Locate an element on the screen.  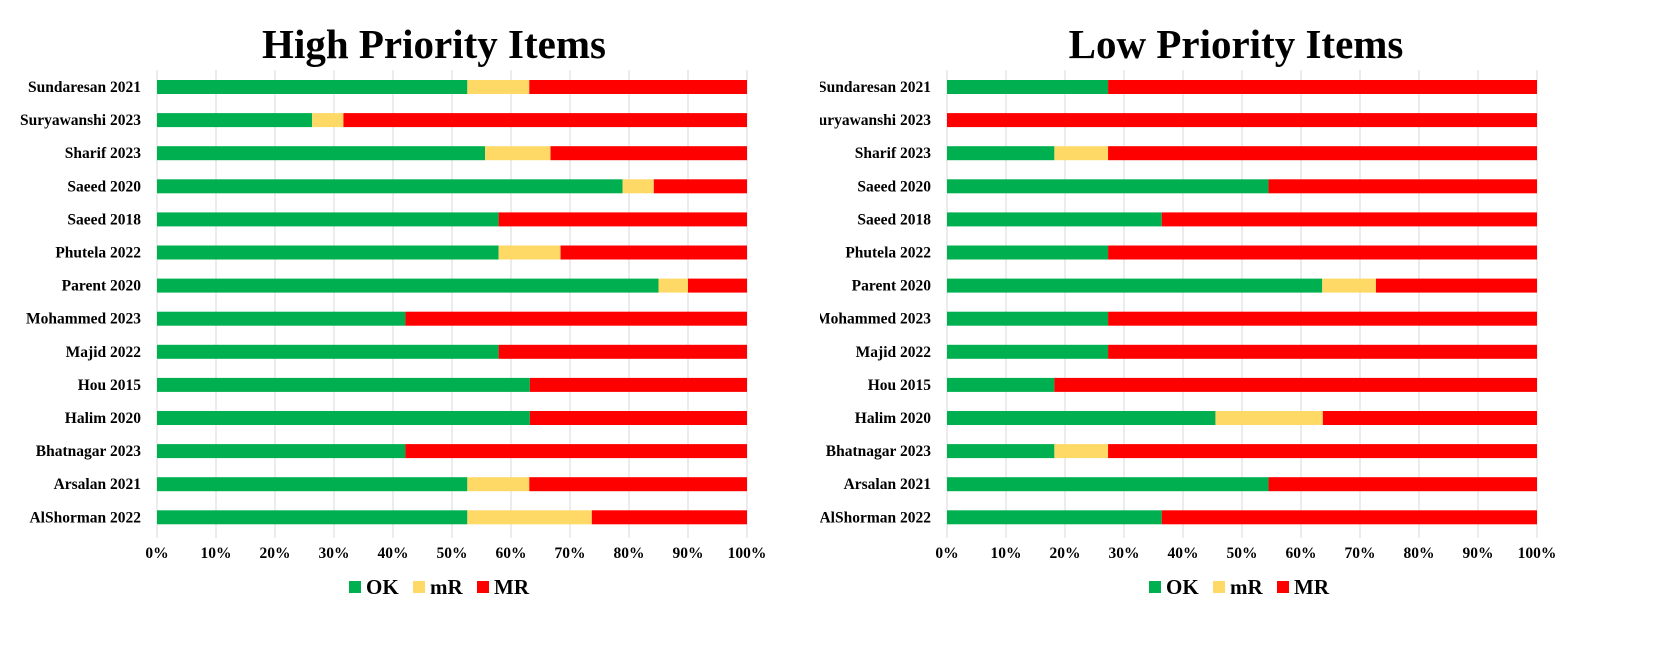
low-category-label: Saeed 2020 is located at coordinates (894, 186).